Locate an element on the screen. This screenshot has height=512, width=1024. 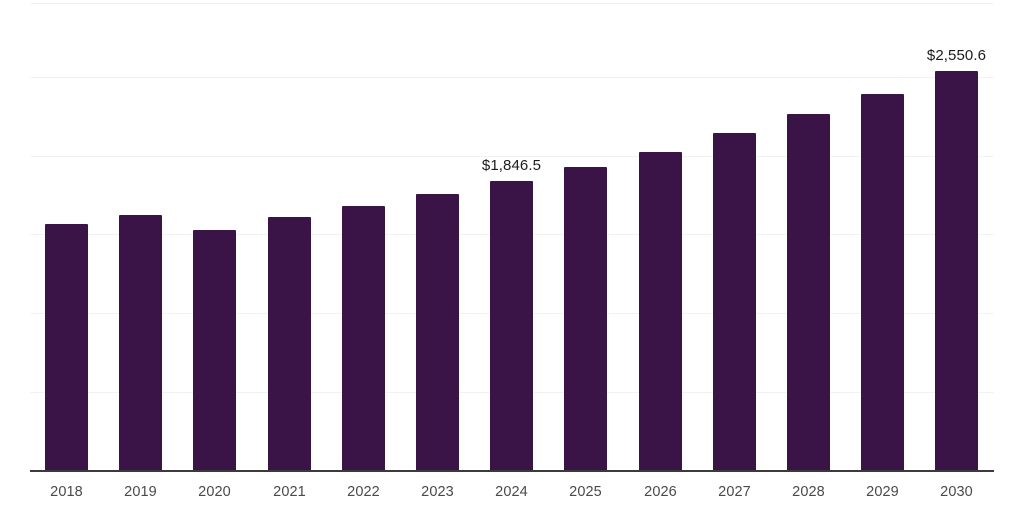
bar-2023 is located at coordinates (437, 332).